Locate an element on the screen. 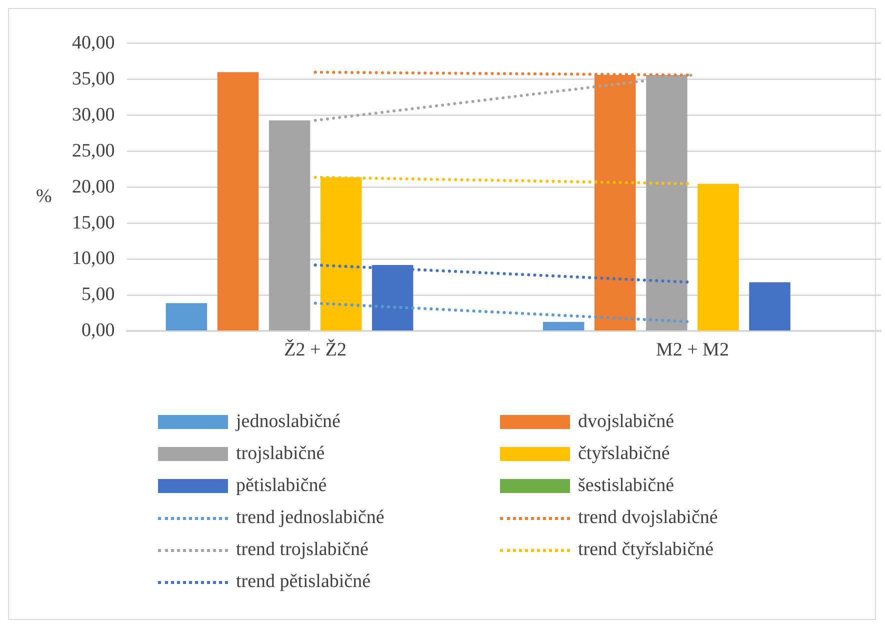 The width and height of the screenshot is (885, 628). y-axis-title: % is located at coordinates (44, 197).